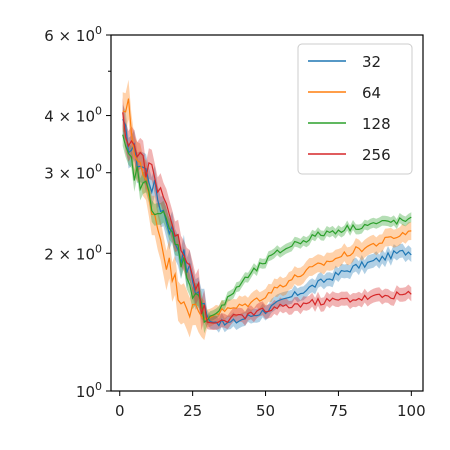  I want to click on x-tick-label: 75, so click(338, 411).